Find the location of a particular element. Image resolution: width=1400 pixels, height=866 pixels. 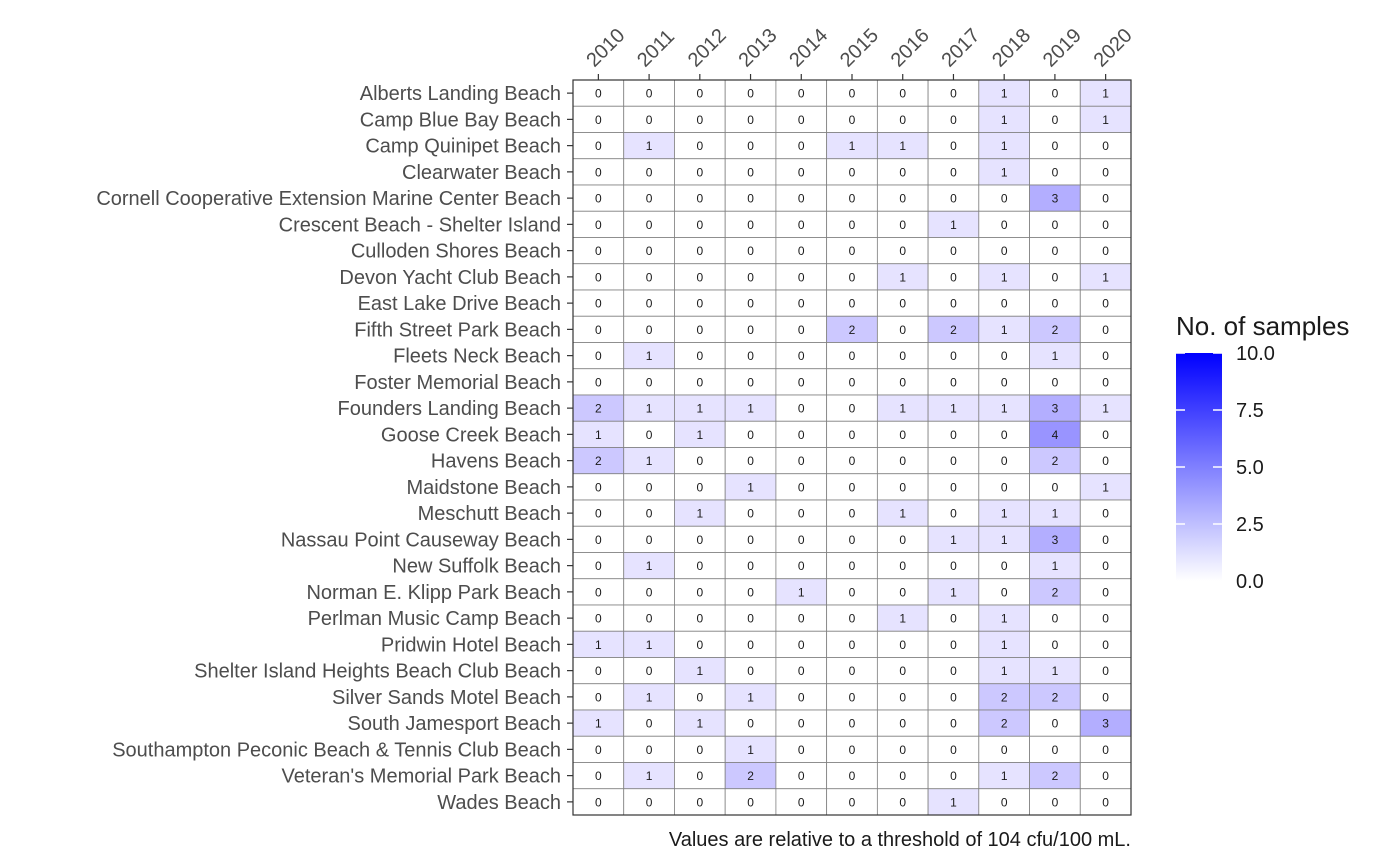

row-label: Perlman Music Camp Beach is located at coordinates (434, 619).